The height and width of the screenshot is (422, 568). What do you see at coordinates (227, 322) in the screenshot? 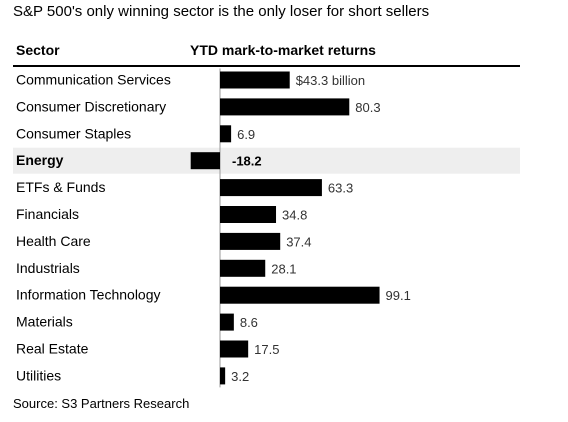
I see `bar-materials` at bounding box center [227, 322].